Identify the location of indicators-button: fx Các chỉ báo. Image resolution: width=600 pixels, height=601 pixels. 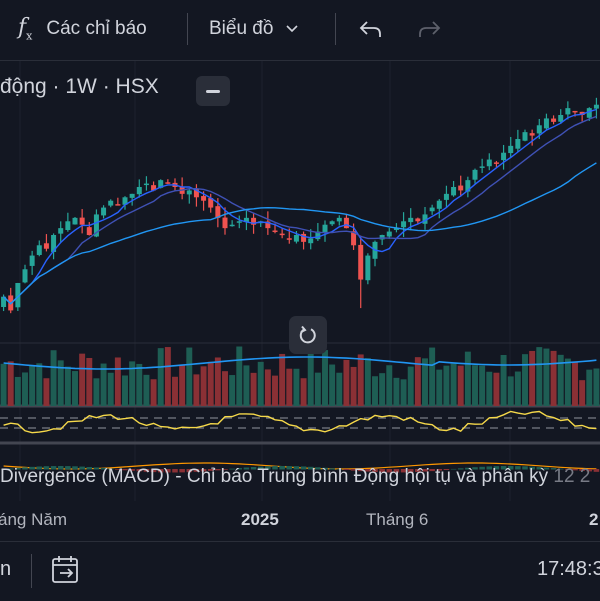
(82, 29).